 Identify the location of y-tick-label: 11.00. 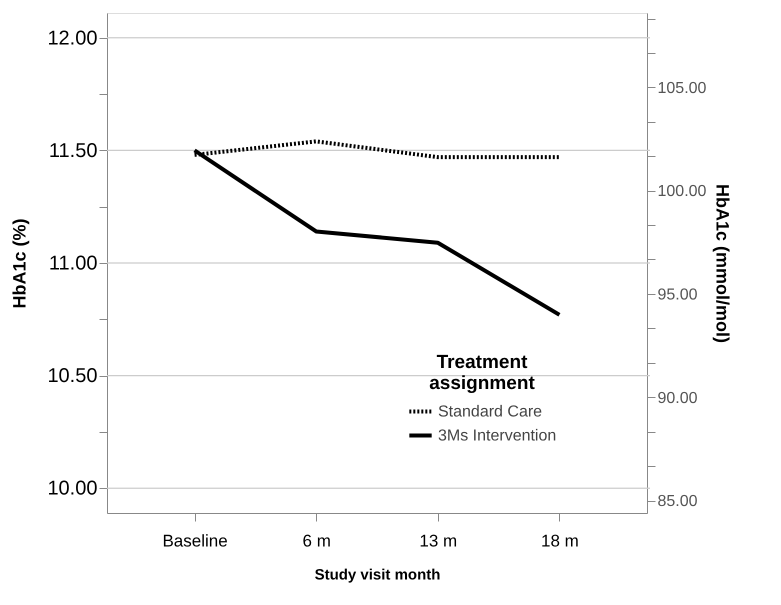
(73, 263).